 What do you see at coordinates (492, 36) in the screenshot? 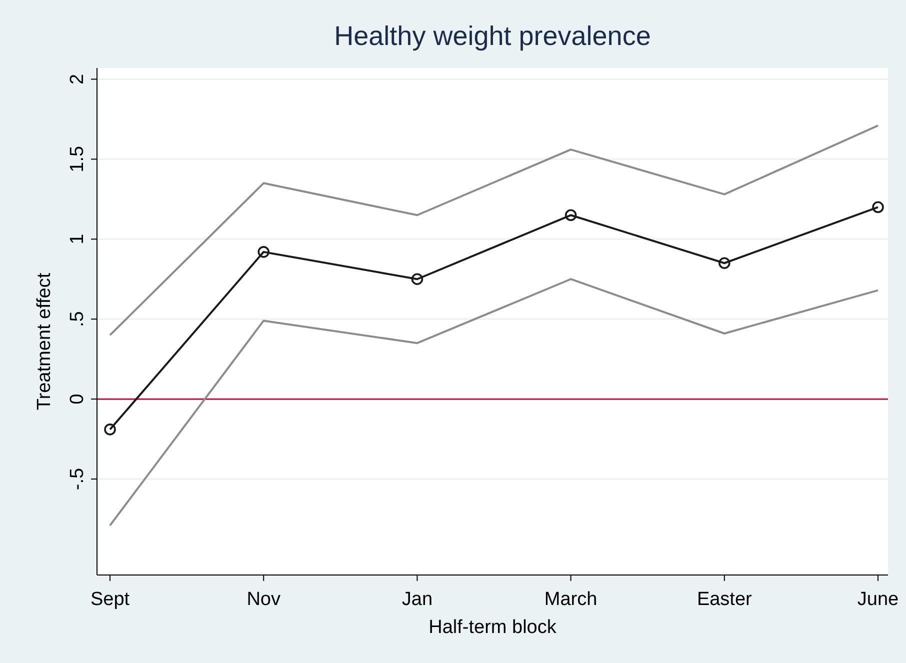
I see `chart-title: Healthy weight prevalence` at bounding box center [492, 36].